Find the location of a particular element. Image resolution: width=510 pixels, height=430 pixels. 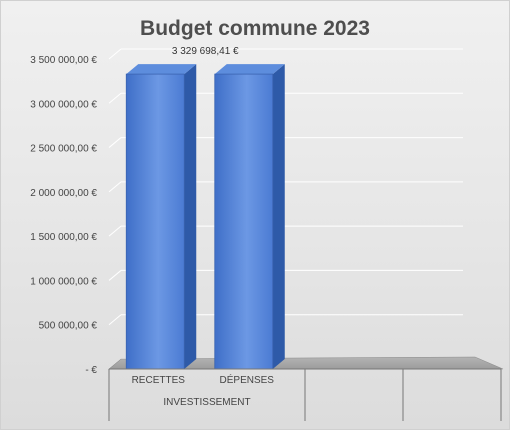

y-tick-label: 3 000 000,00 € is located at coordinates (63, 104).